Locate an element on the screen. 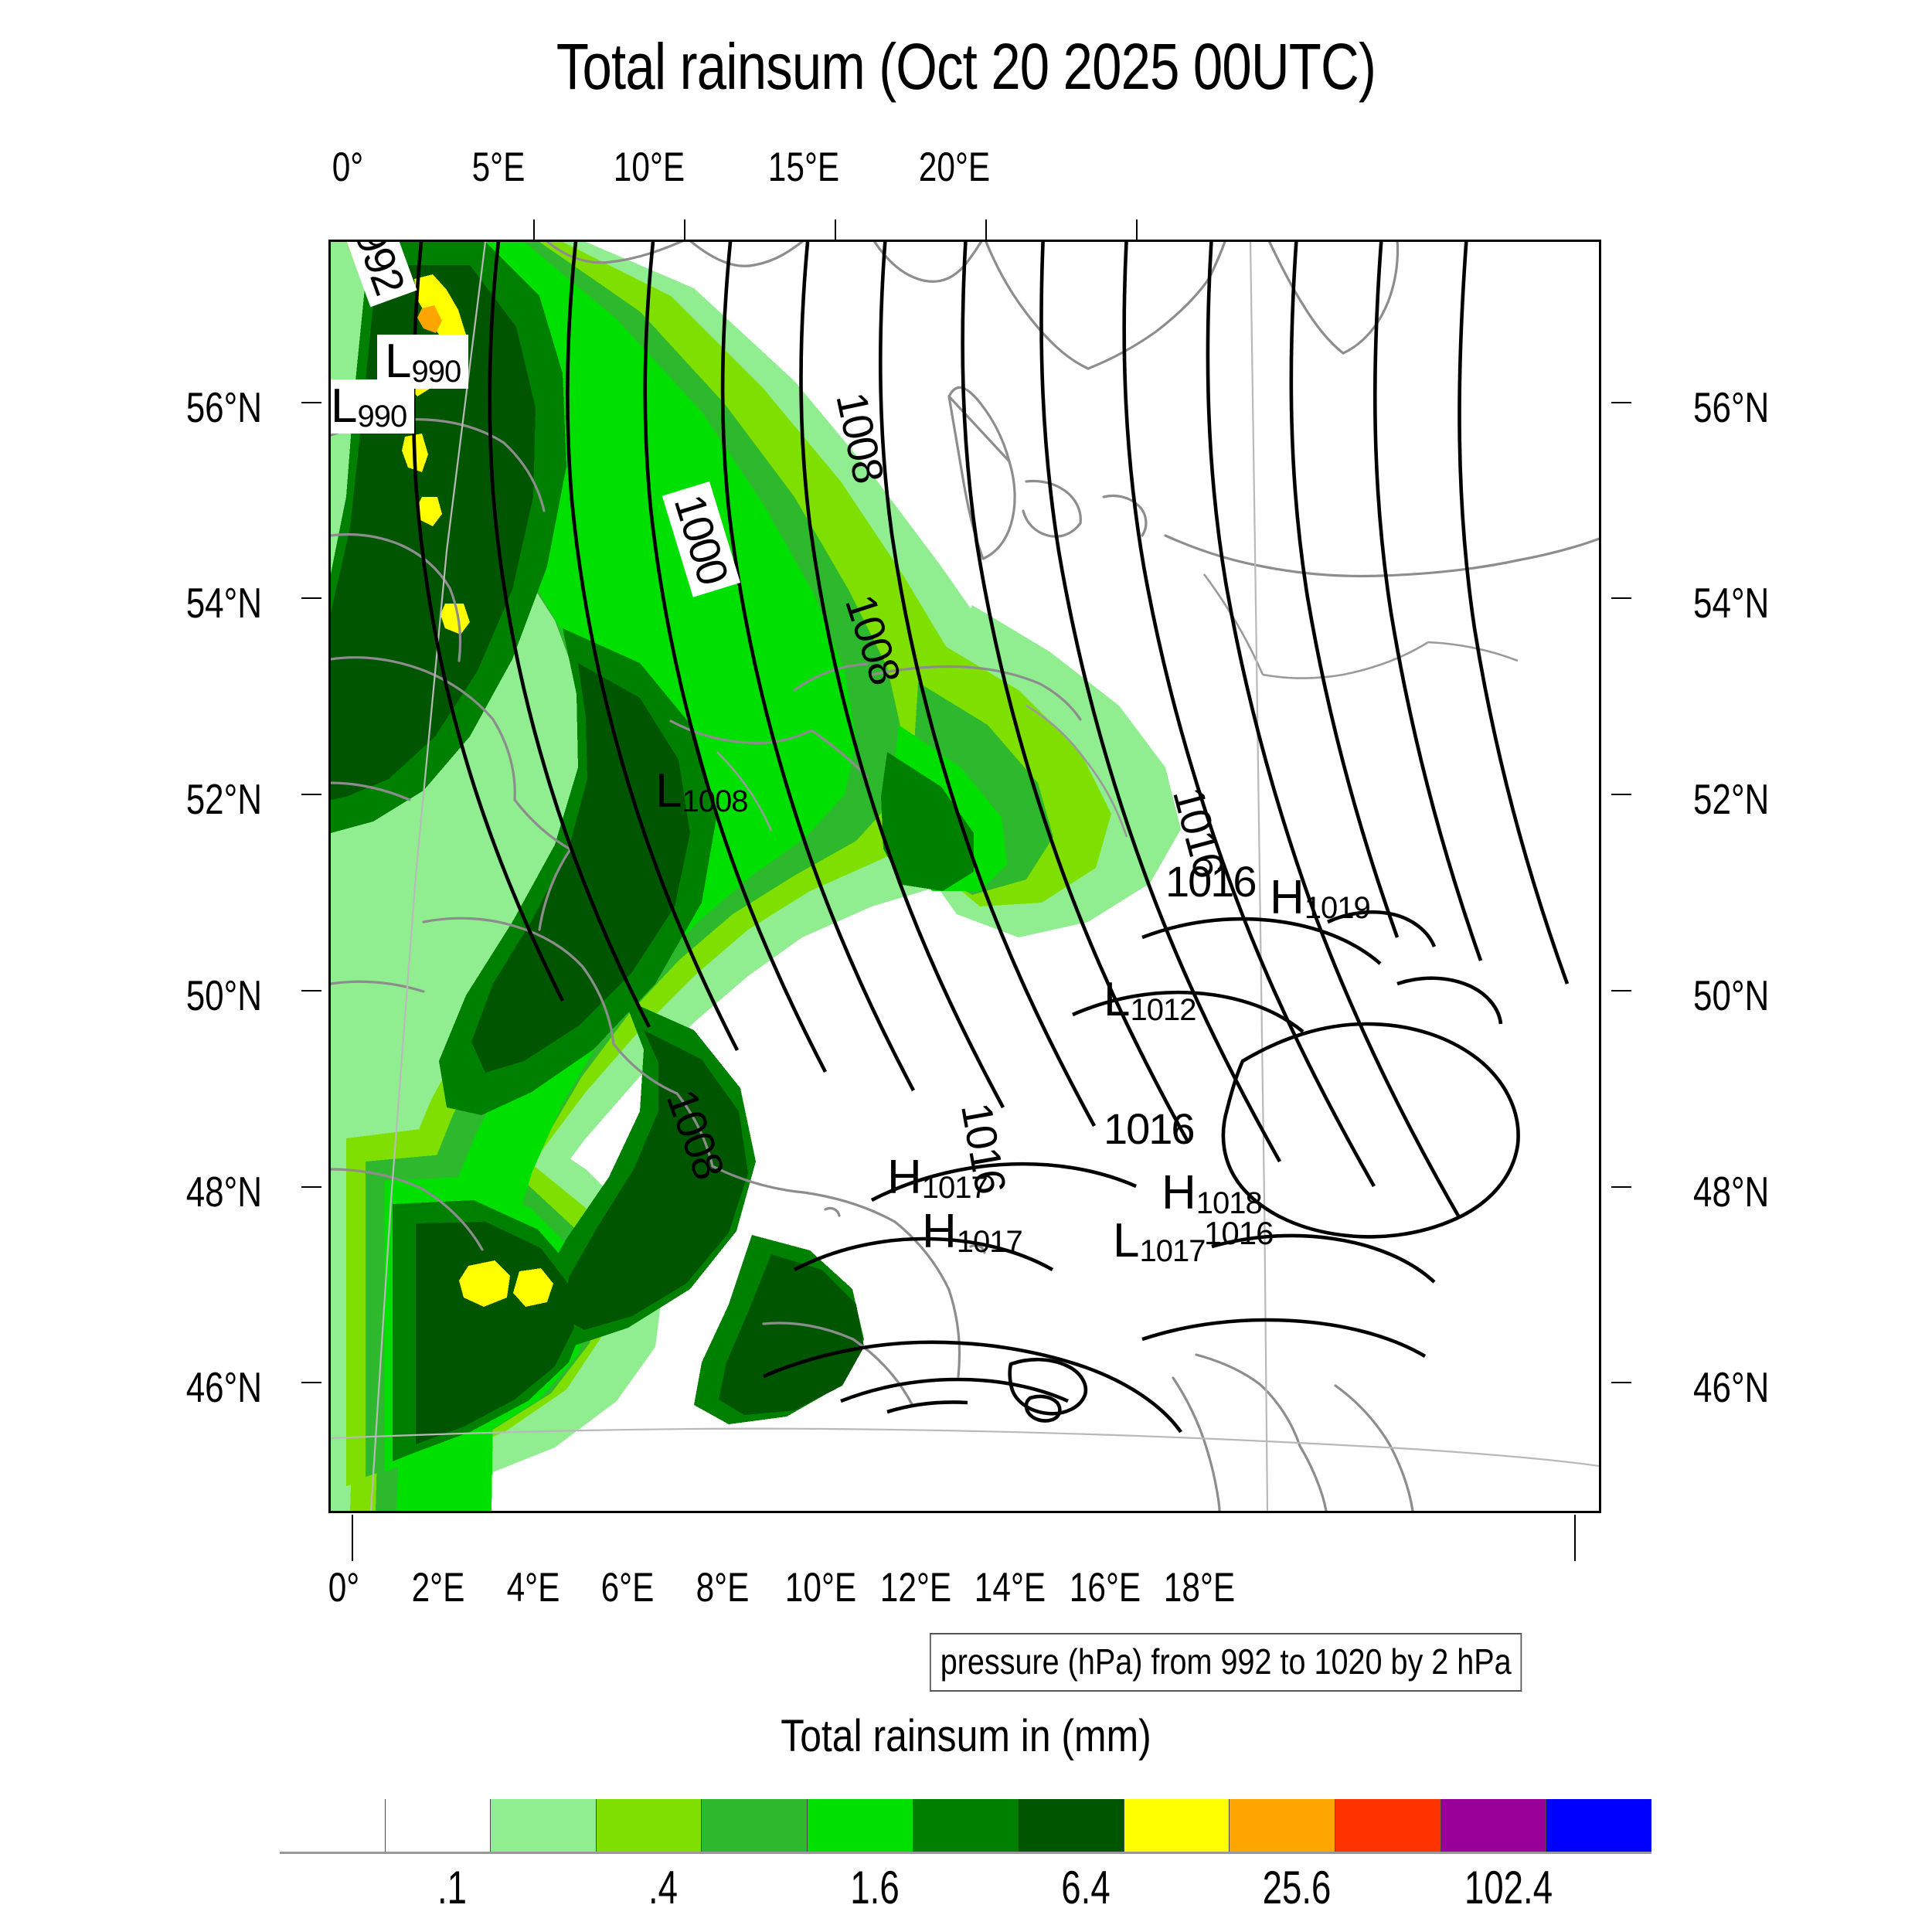 The image size is (1932, 1932). right-axis-tick-2: 52°N is located at coordinates (1731, 799).